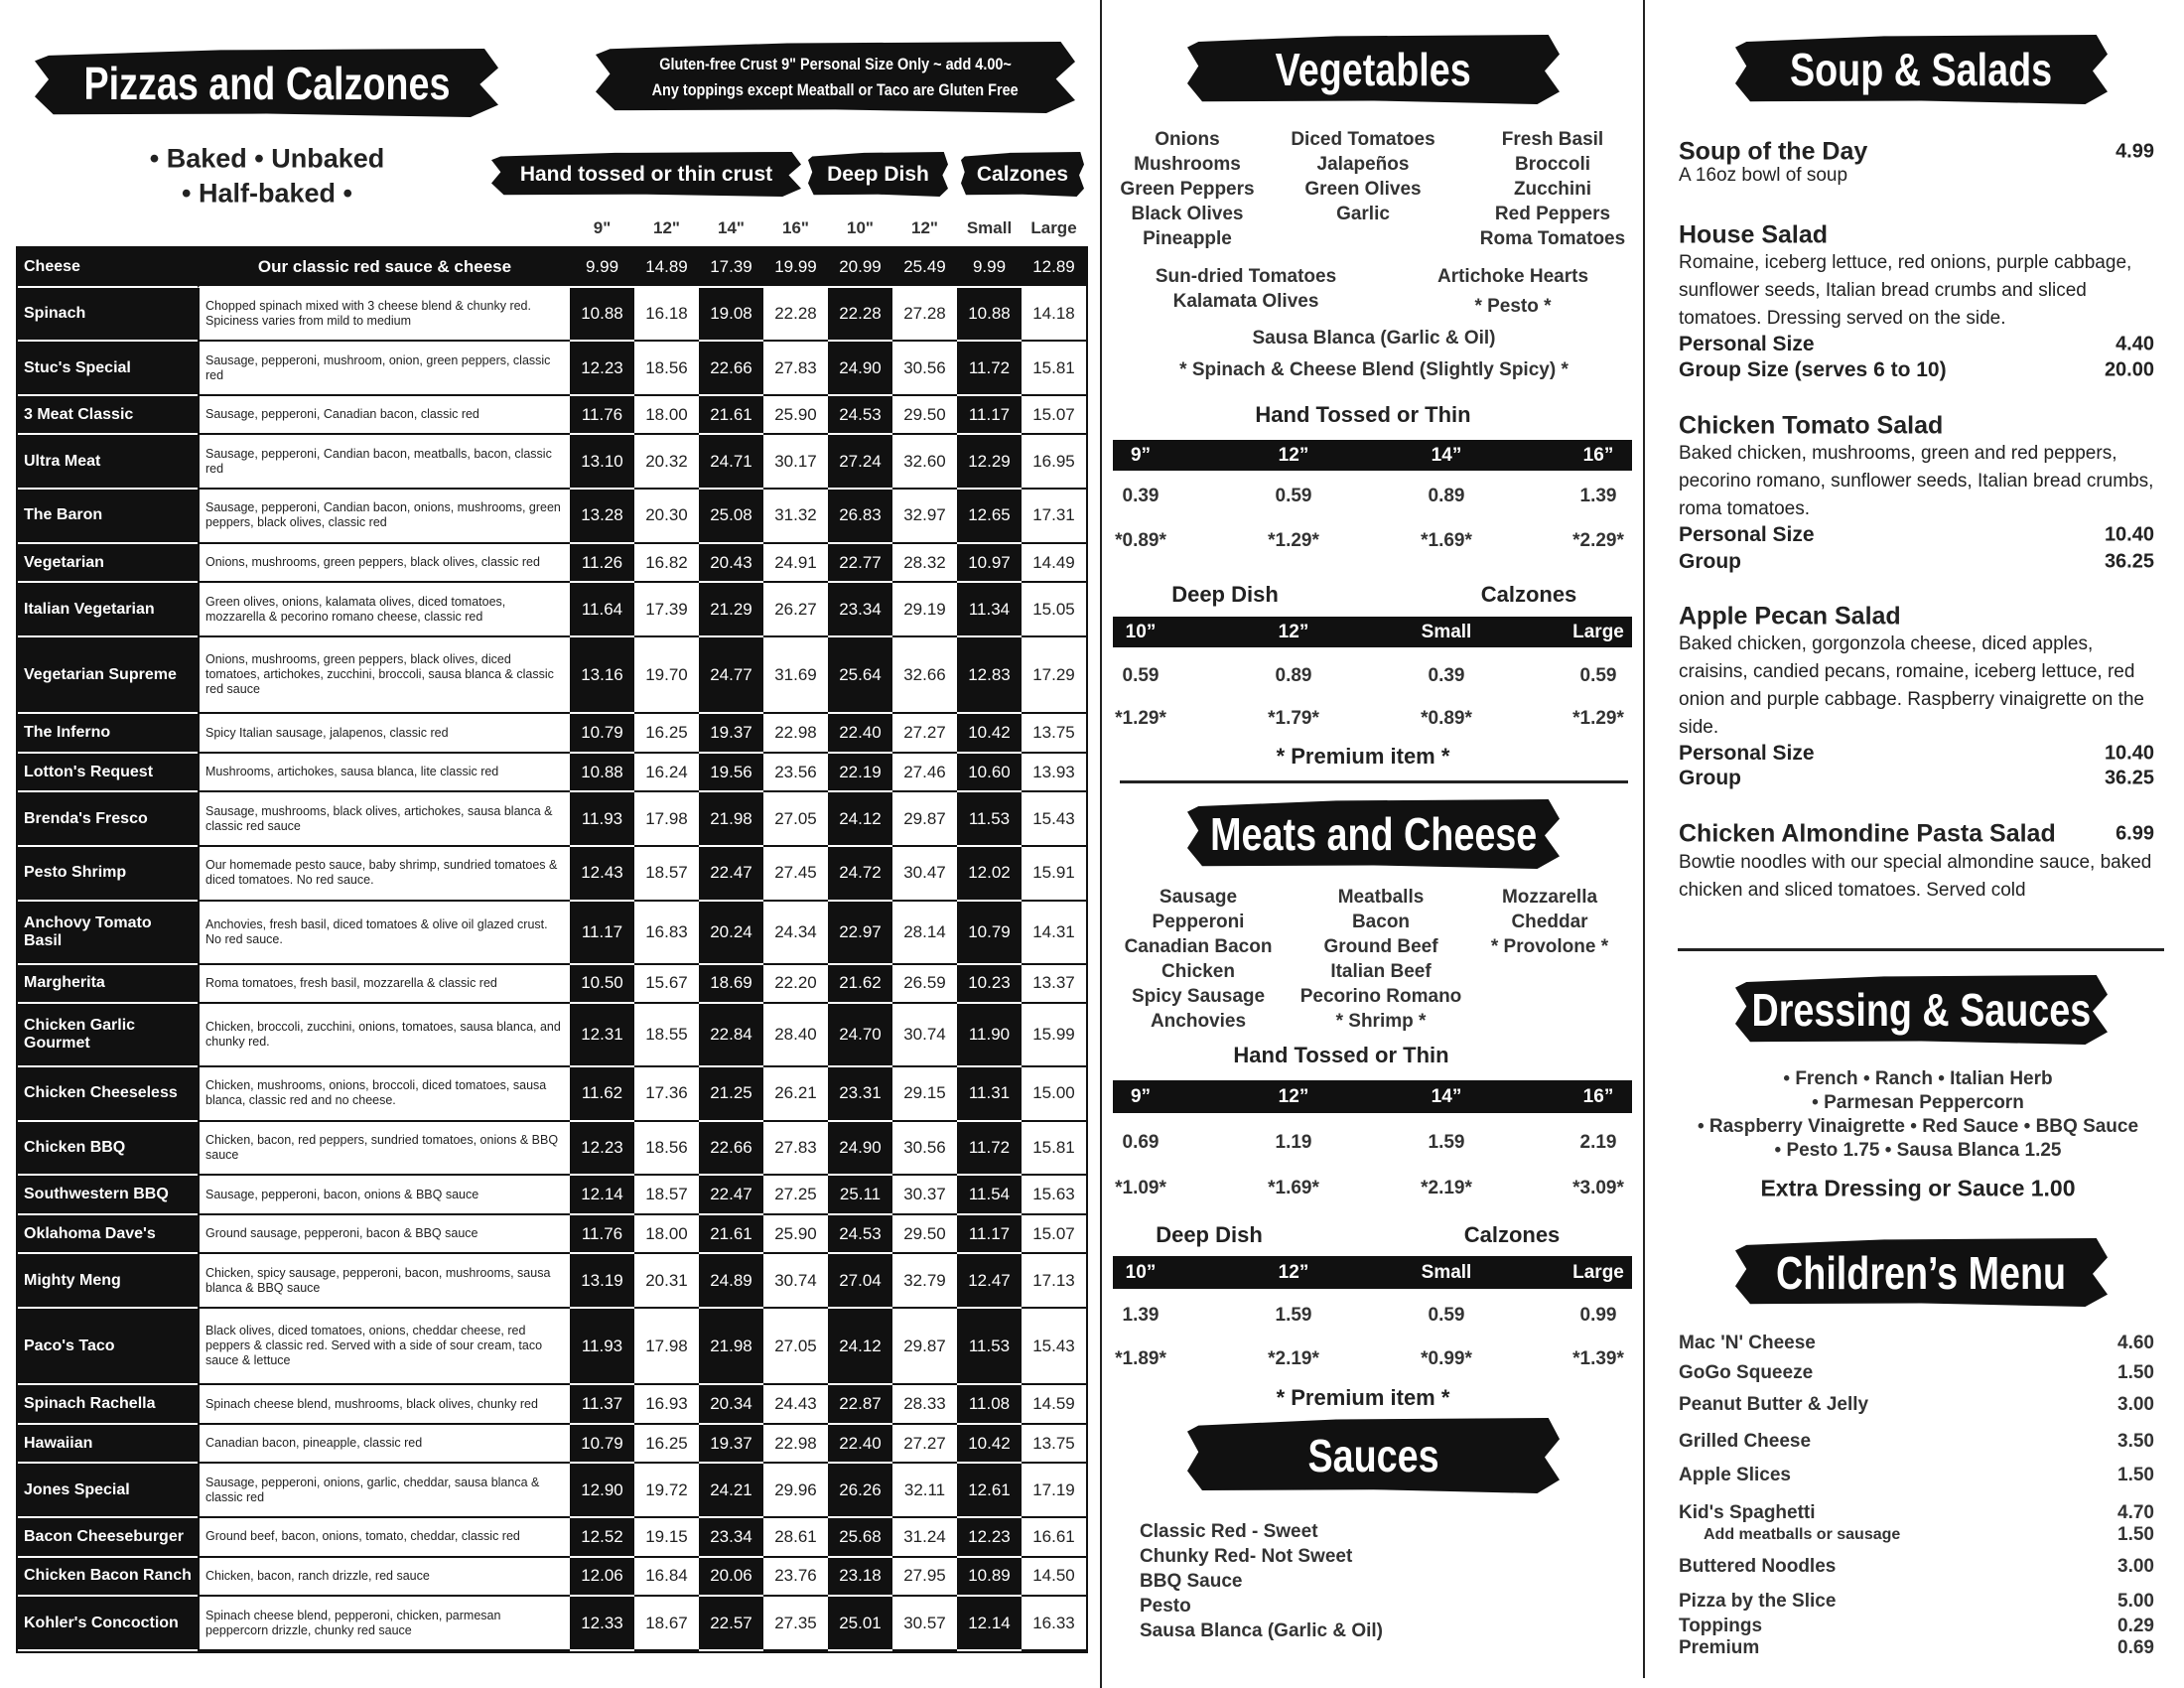 Image resolution: width=2184 pixels, height=1688 pixels. What do you see at coordinates (860, 610) in the screenshot?
I see `price: 23.34` at bounding box center [860, 610].